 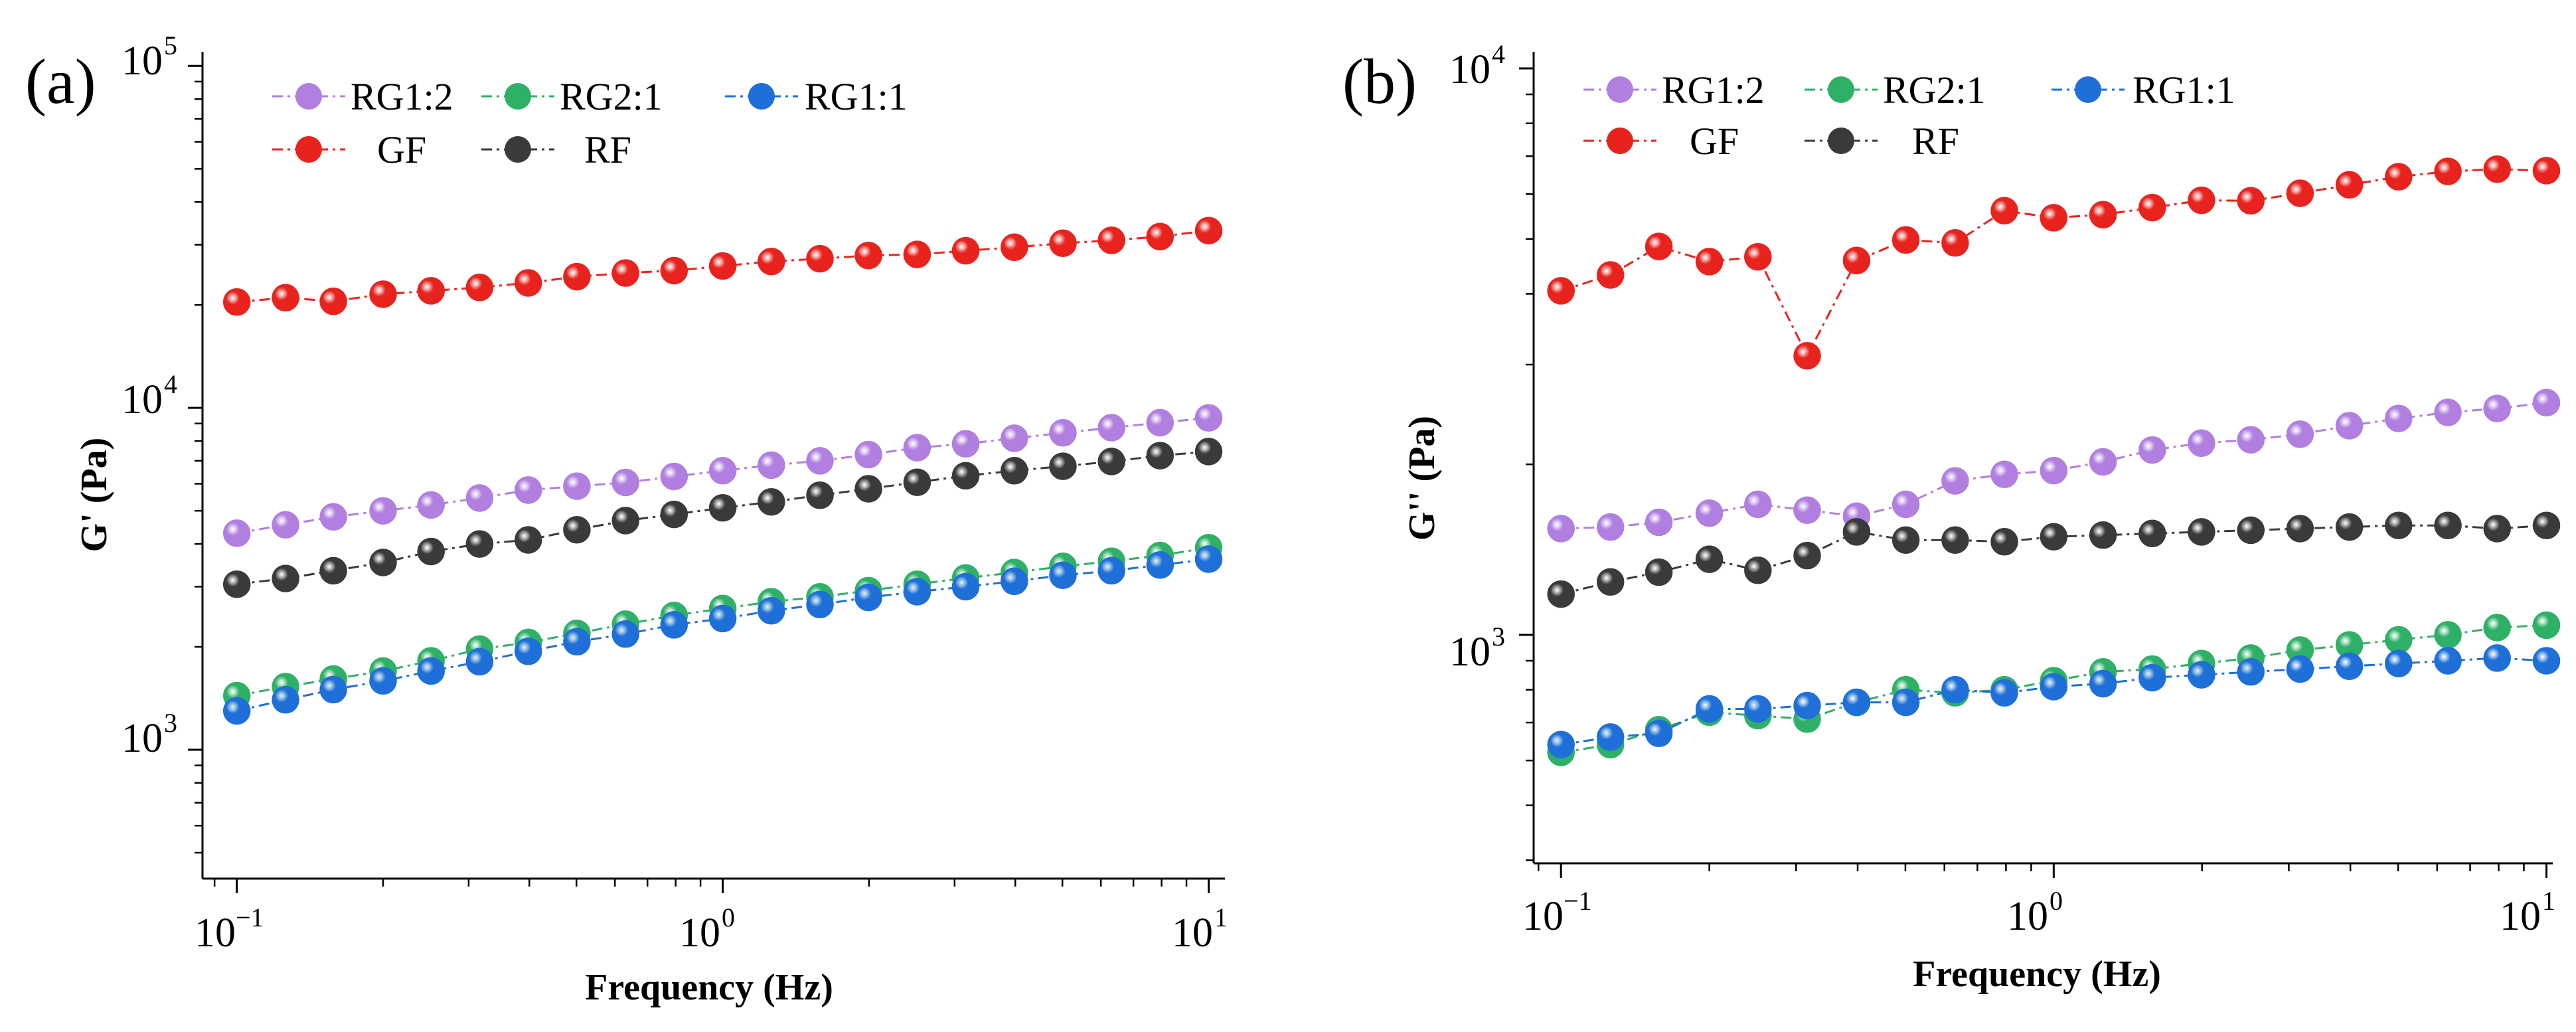 What do you see at coordinates (149, 57) in the screenshot?
I see `y-tick-label-a-2: 10 5` at bounding box center [149, 57].